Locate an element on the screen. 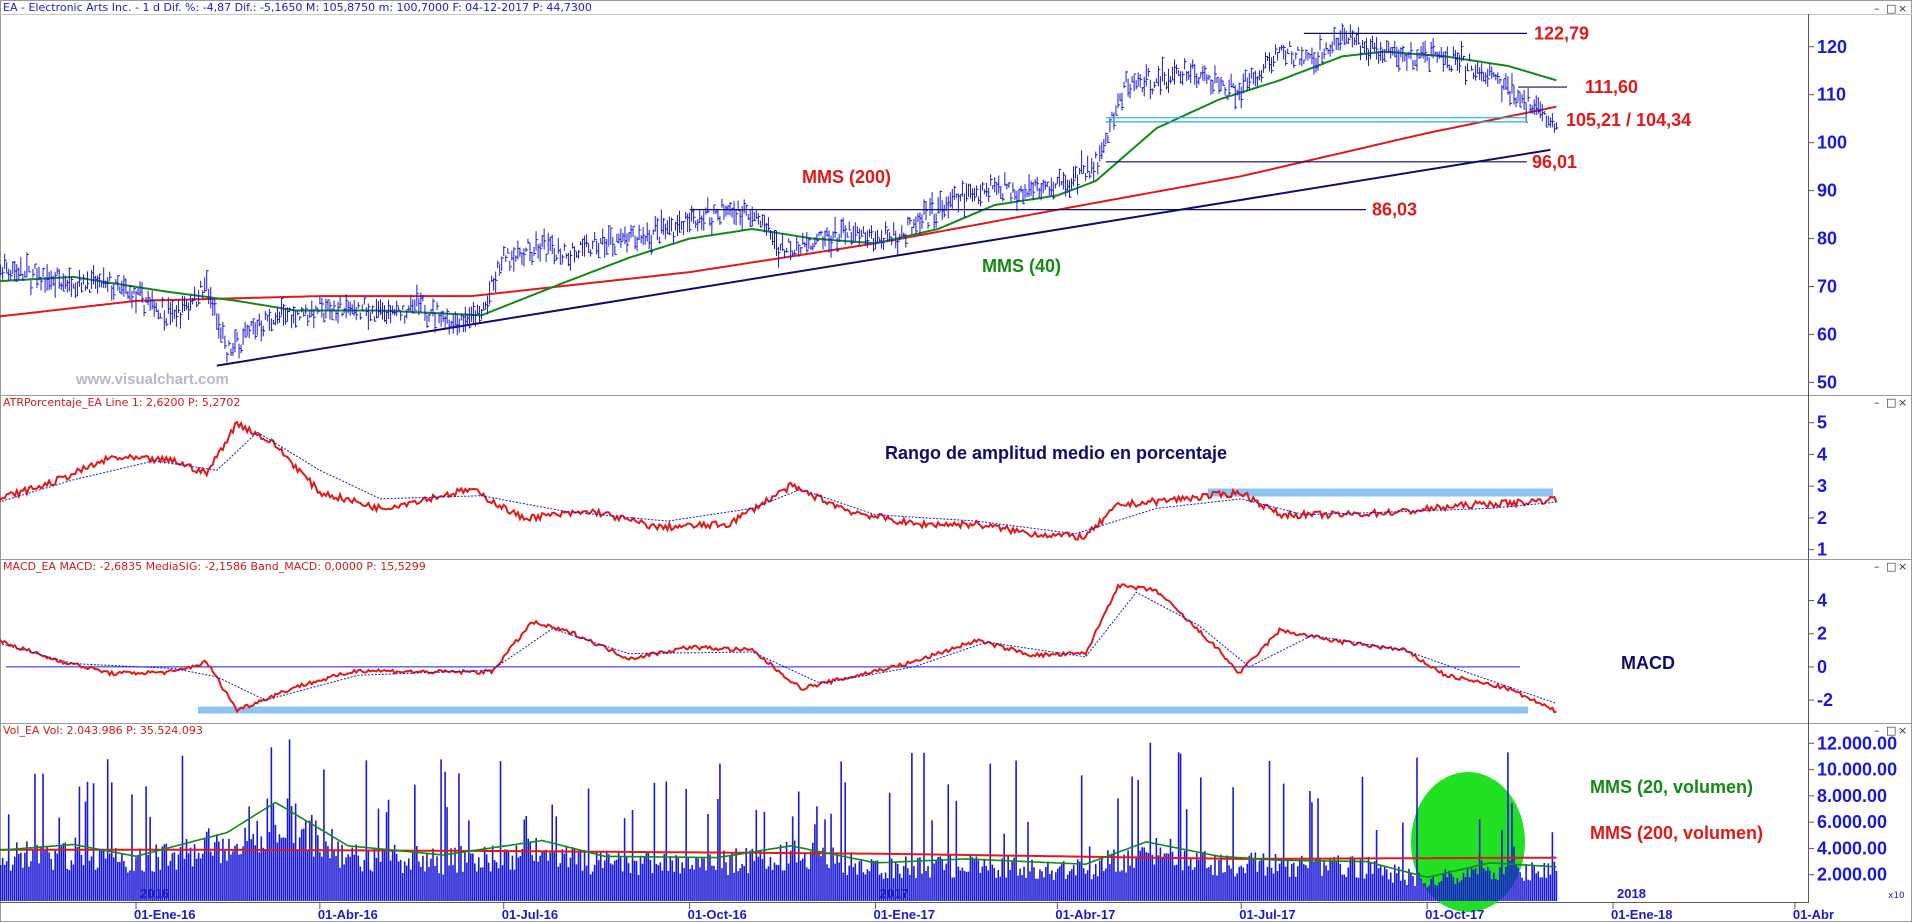  y-tick-label: 80 is located at coordinates (1827, 239).